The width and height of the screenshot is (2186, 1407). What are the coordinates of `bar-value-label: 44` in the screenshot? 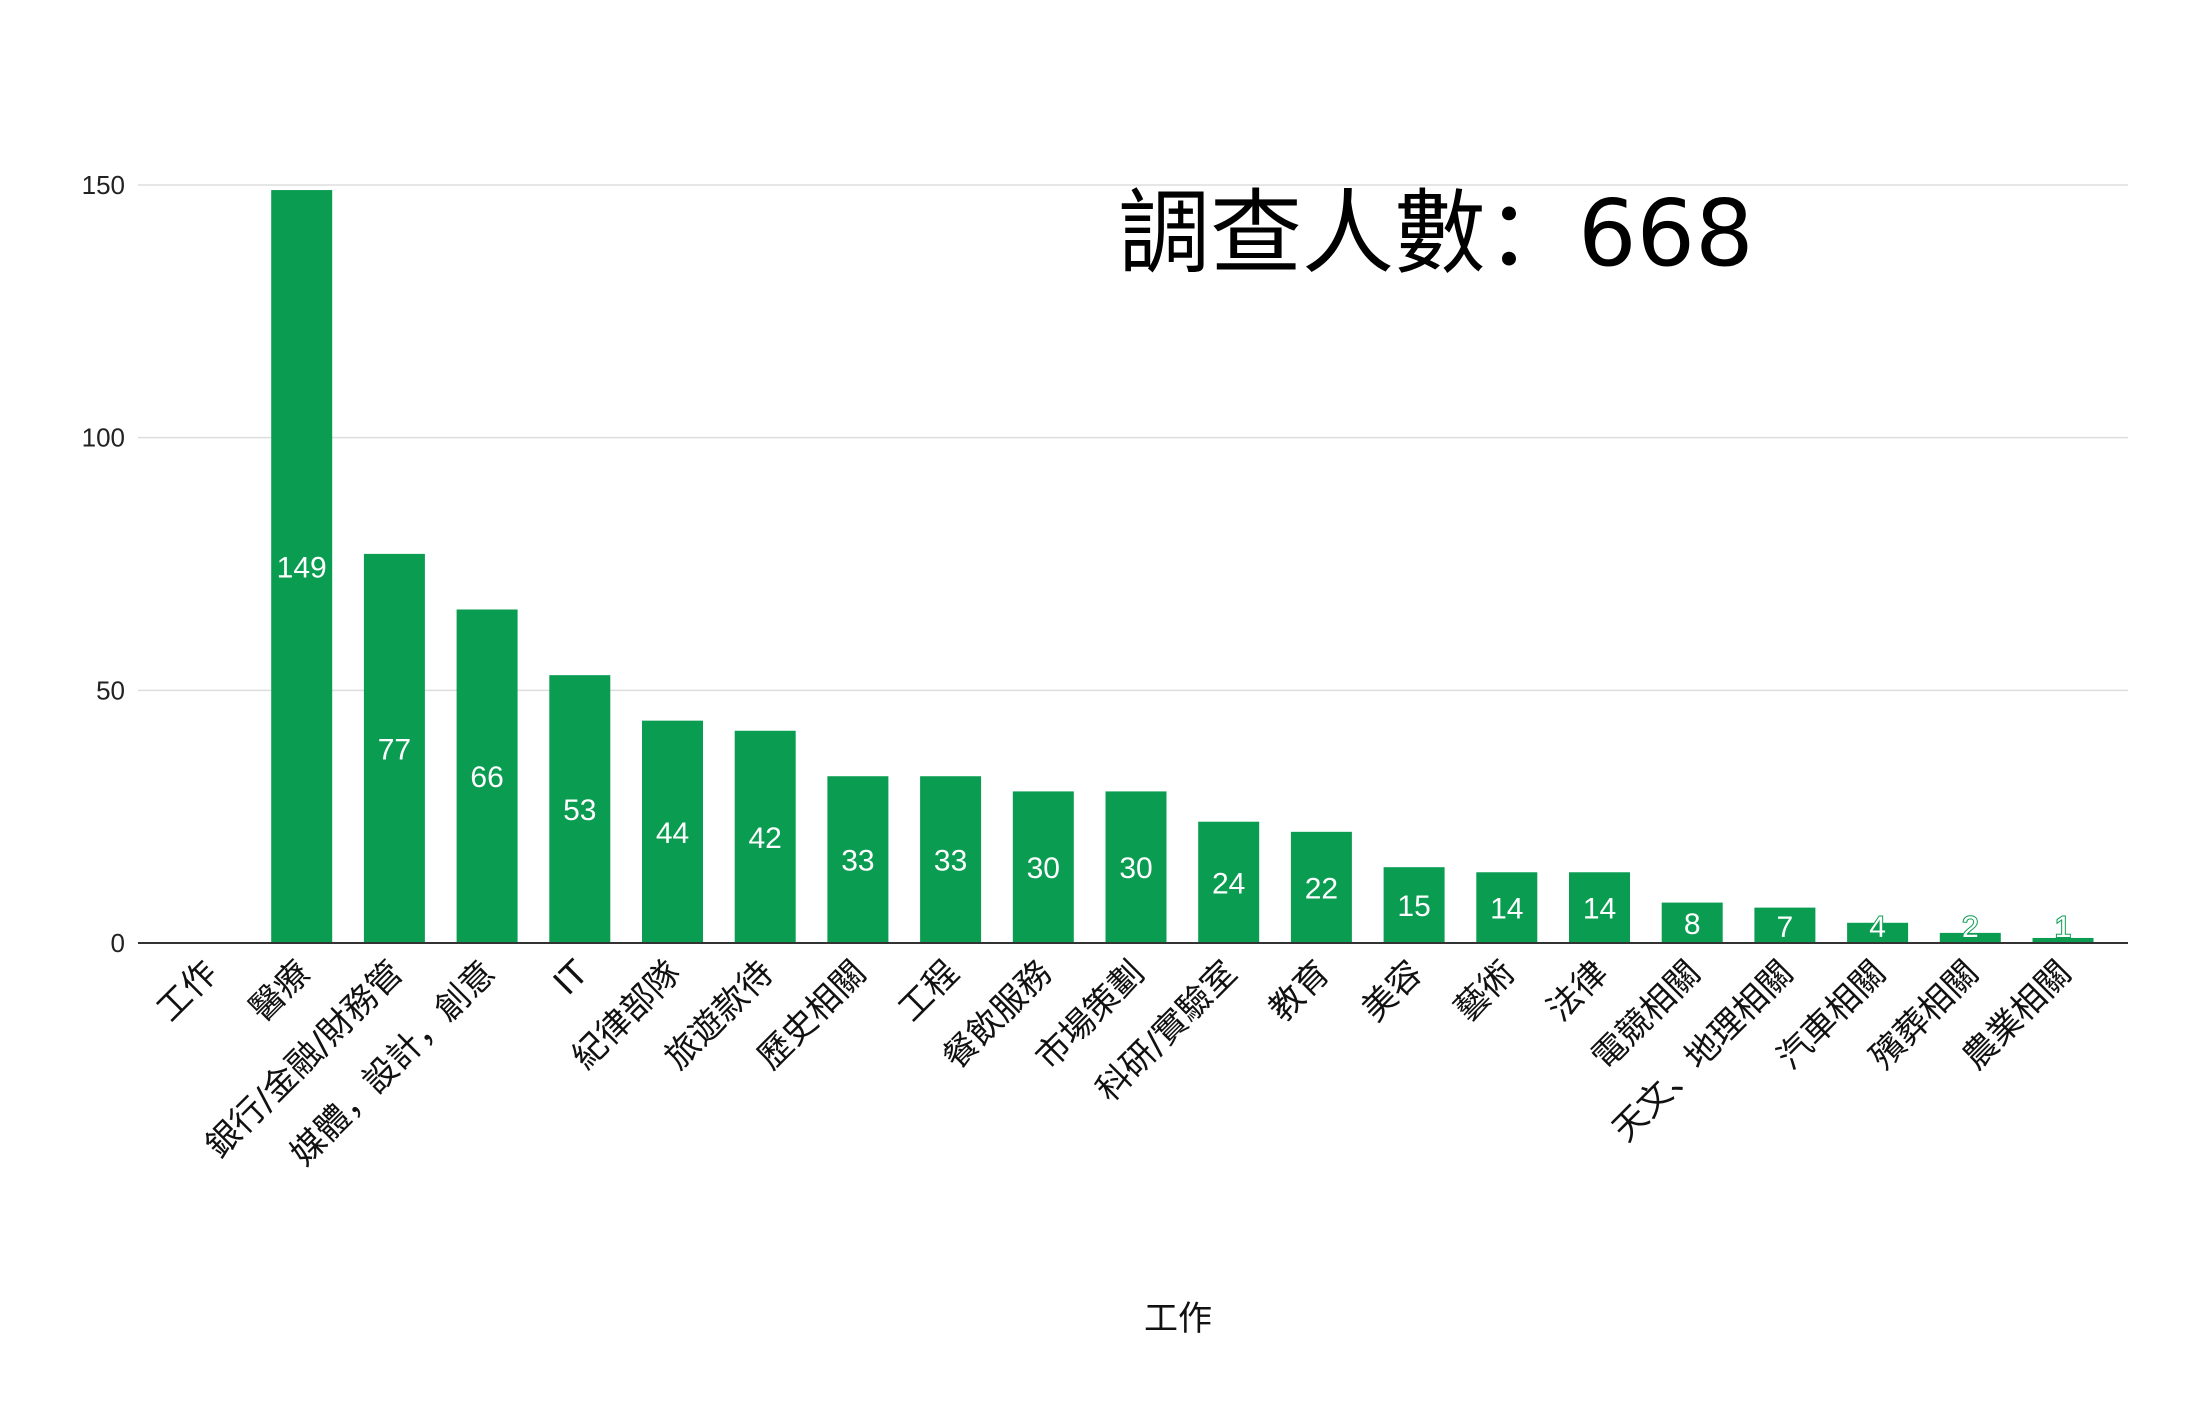 It's located at (672, 833).